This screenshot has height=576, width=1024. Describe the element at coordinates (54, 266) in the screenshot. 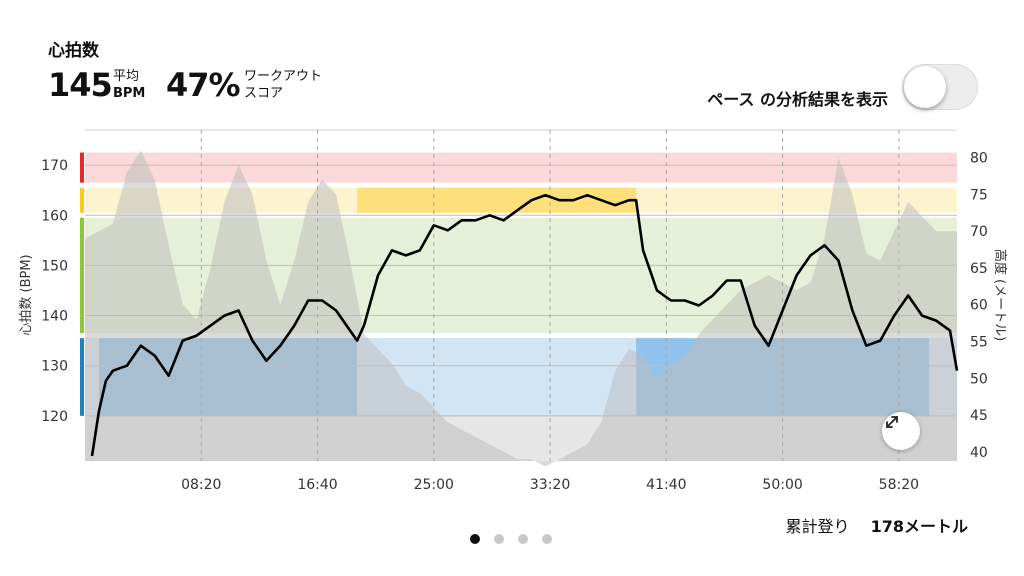

I see `y-tick-label: 150` at that location.